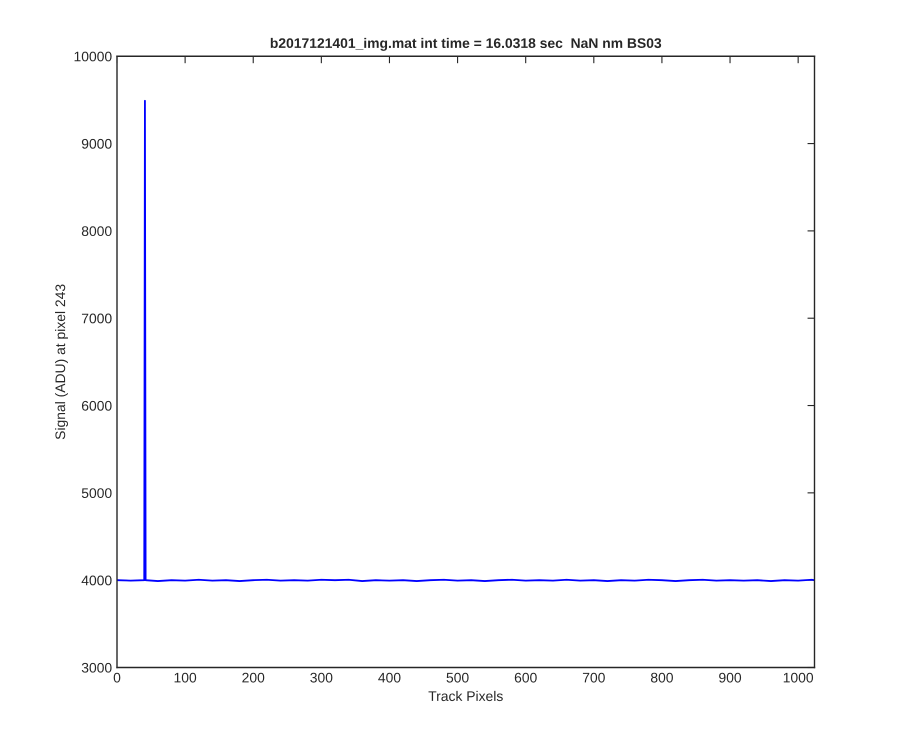 The height and width of the screenshot is (750, 900). What do you see at coordinates (465, 696) in the screenshot?
I see `x-axis-title: Track Pixels` at bounding box center [465, 696].